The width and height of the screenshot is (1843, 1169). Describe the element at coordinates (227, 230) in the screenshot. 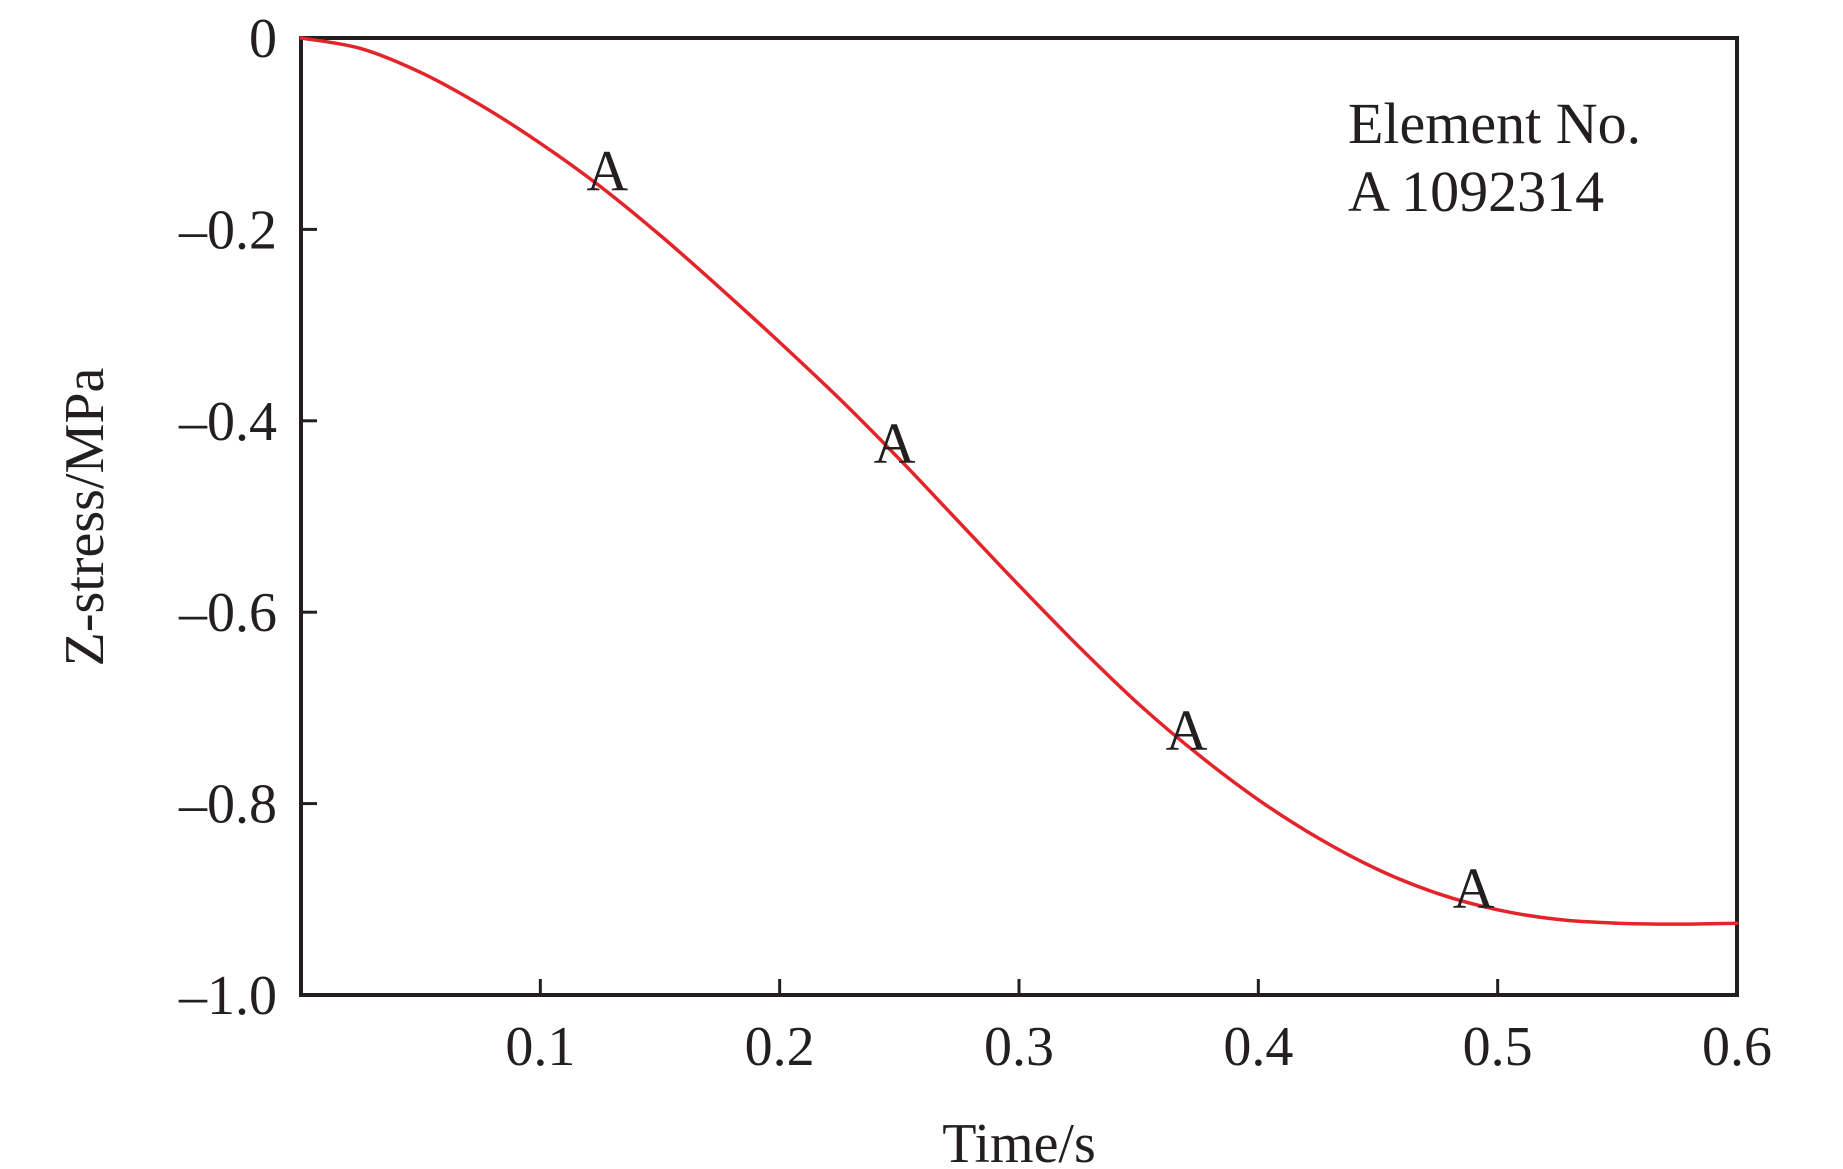

I see `y-tick-label: –0.2` at that location.